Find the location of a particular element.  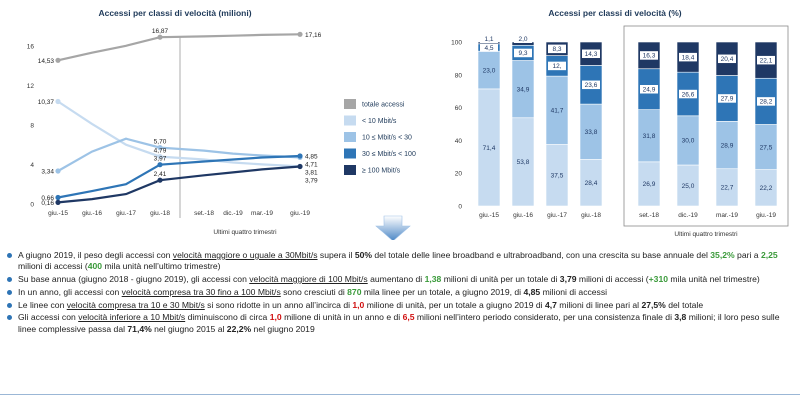

data-label: 3,97 is located at coordinates (160, 159).